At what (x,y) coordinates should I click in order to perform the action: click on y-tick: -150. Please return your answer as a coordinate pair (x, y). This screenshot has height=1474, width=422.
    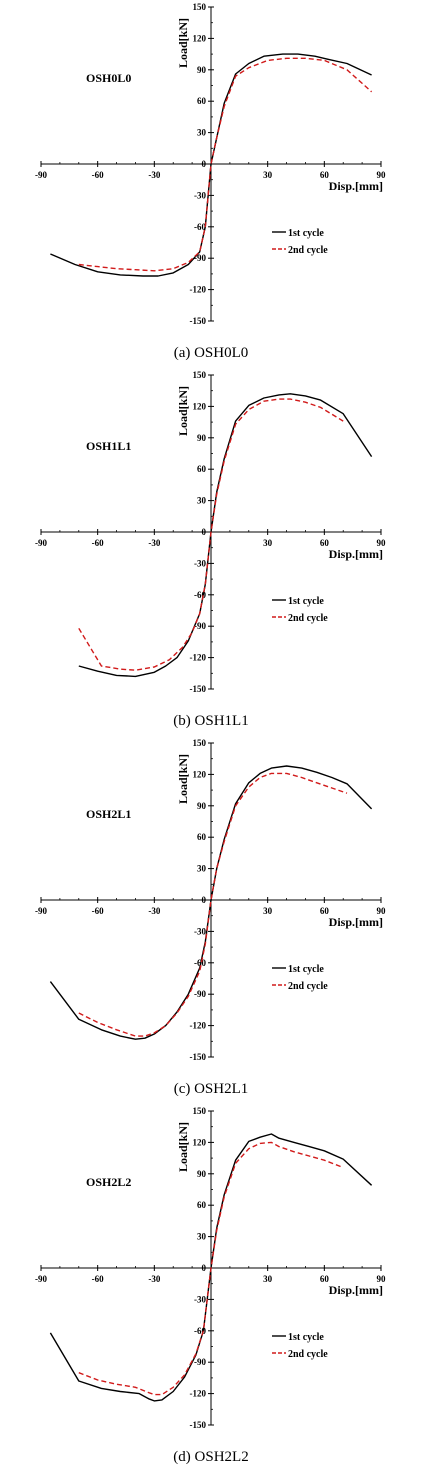
    Looking at the image, I should click on (202, 321).